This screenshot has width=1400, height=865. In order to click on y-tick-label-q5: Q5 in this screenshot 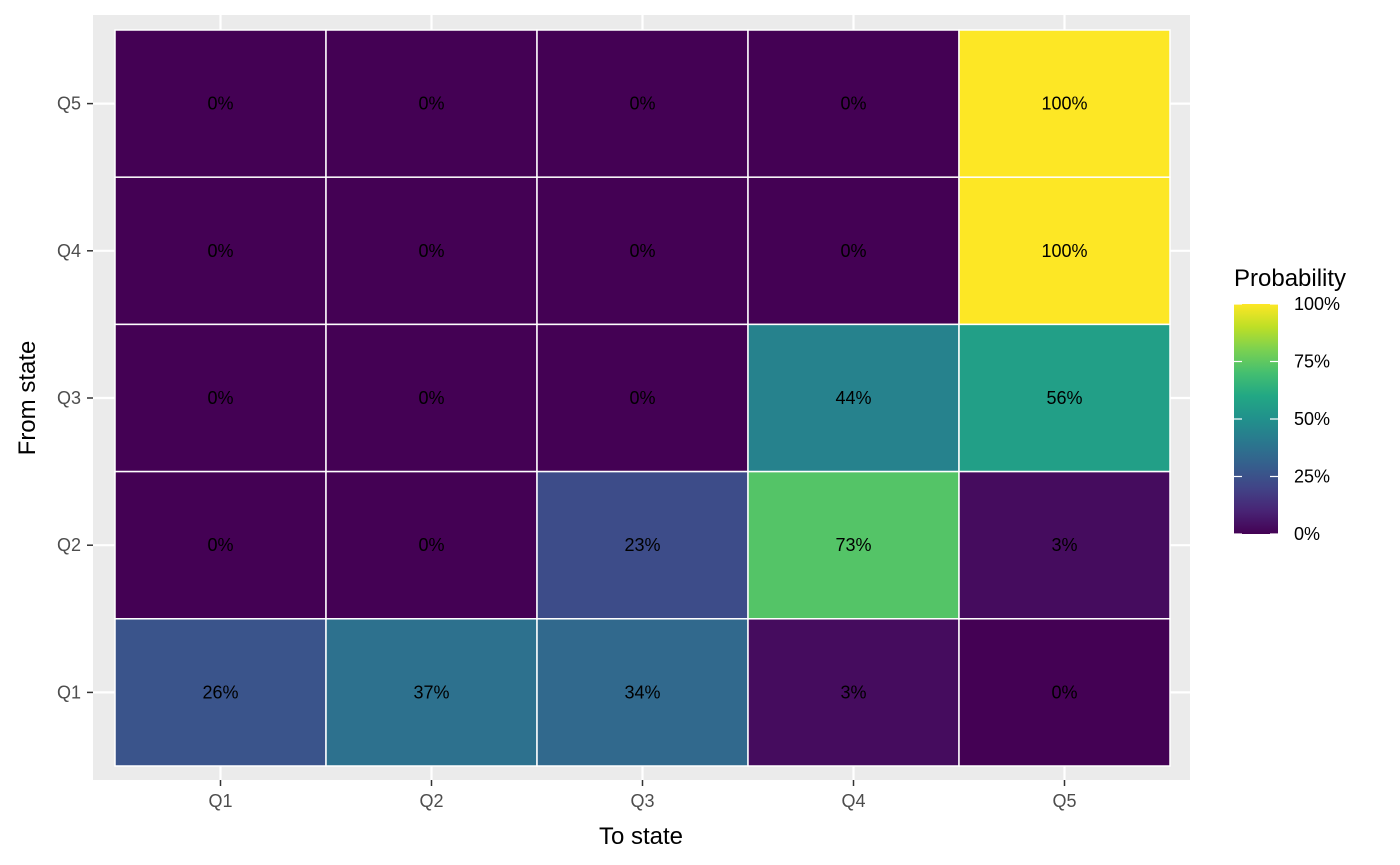, I will do `click(69, 104)`.